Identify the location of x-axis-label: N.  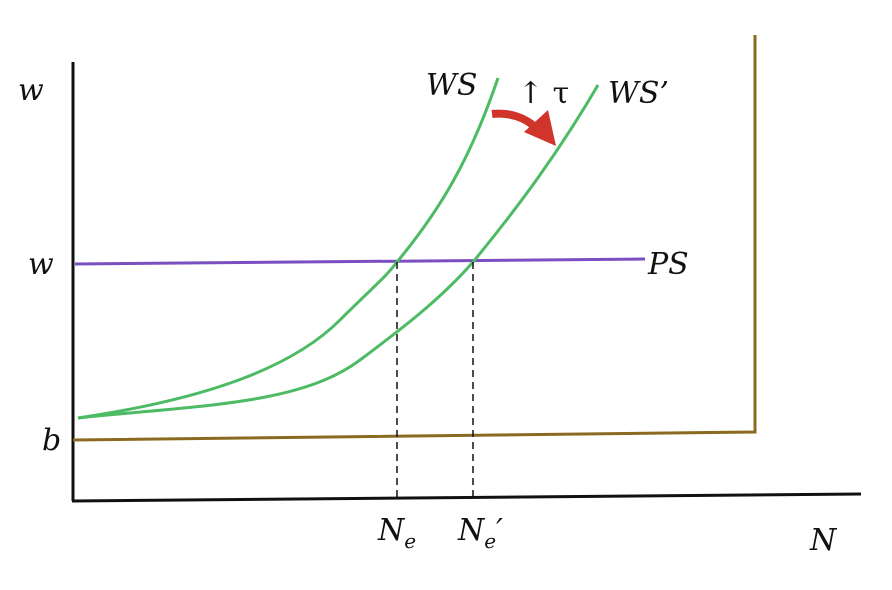
(823, 540).